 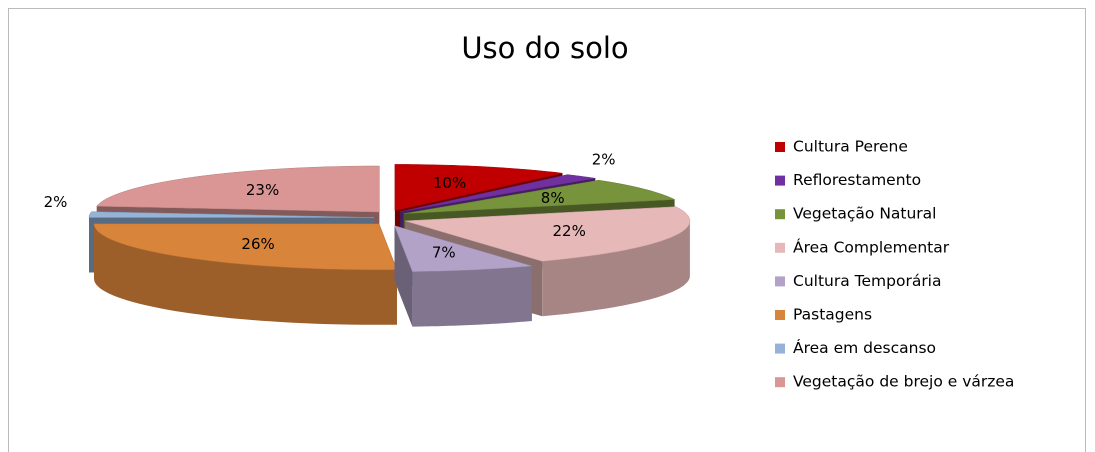 What do you see at coordinates (444, 253) in the screenshot?
I see `data-label: 7%` at bounding box center [444, 253].